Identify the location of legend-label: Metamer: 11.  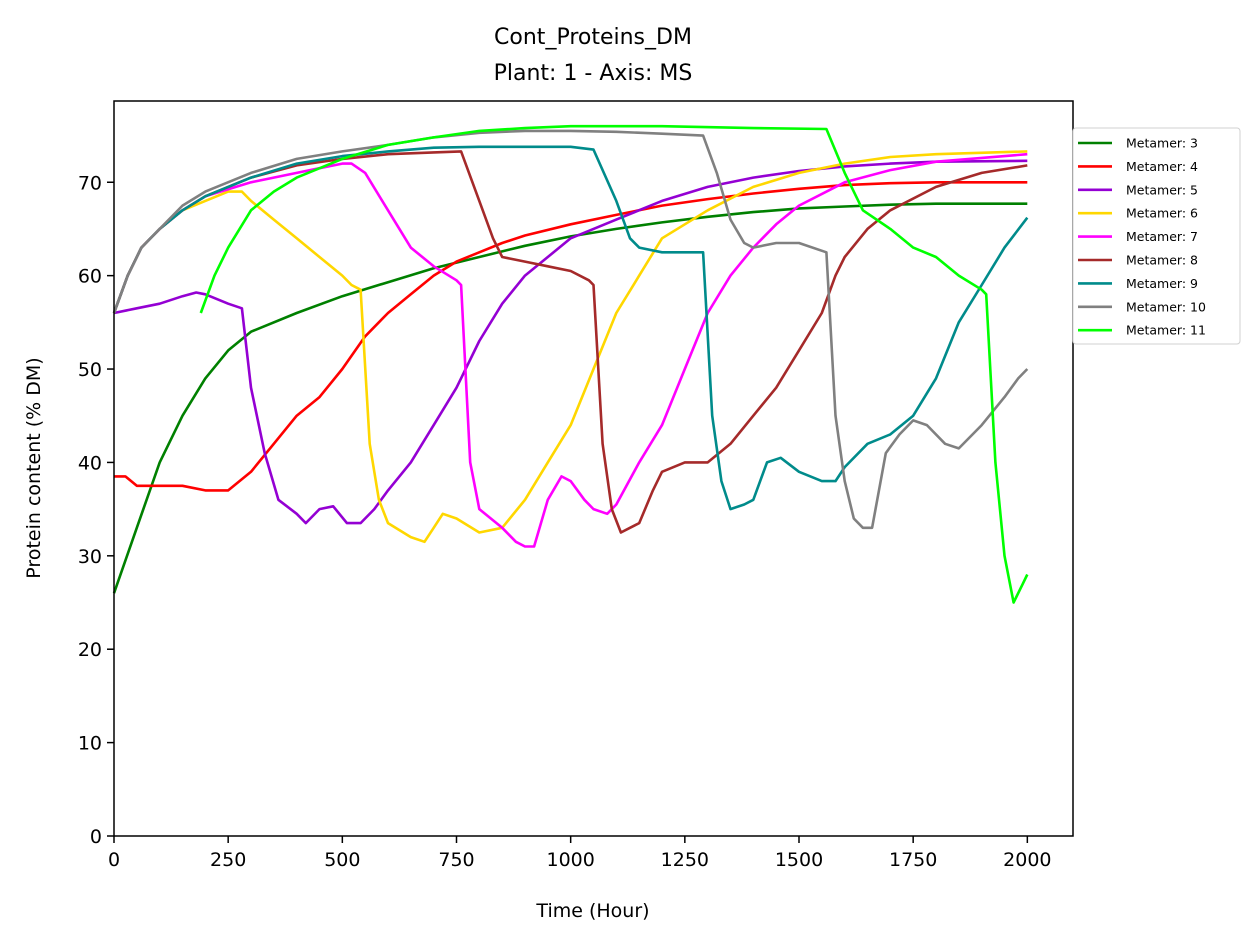
(1166, 330).